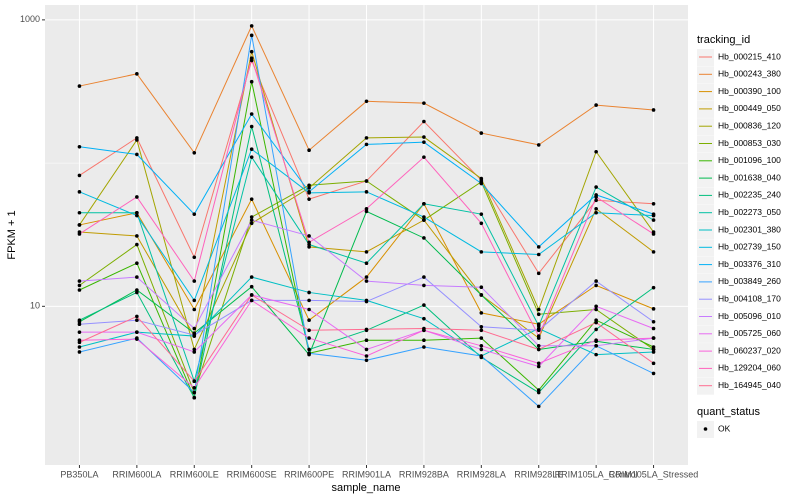 The image size is (800, 500). I want to click on legend-label: Hb_000243_380, so click(749, 74).